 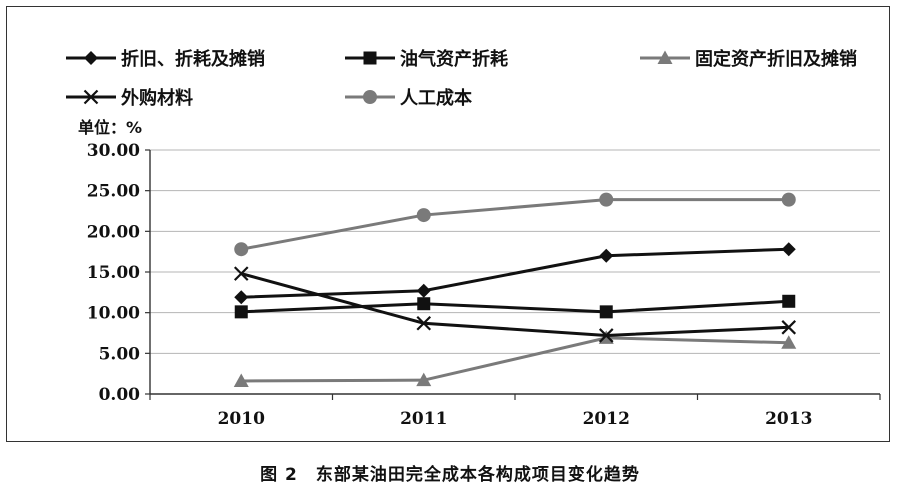 What do you see at coordinates (450, 475) in the screenshot?
I see `figure-caption: 图 2 东部某油田完全成本各构成项目变化趋势` at bounding box center [450, 475].